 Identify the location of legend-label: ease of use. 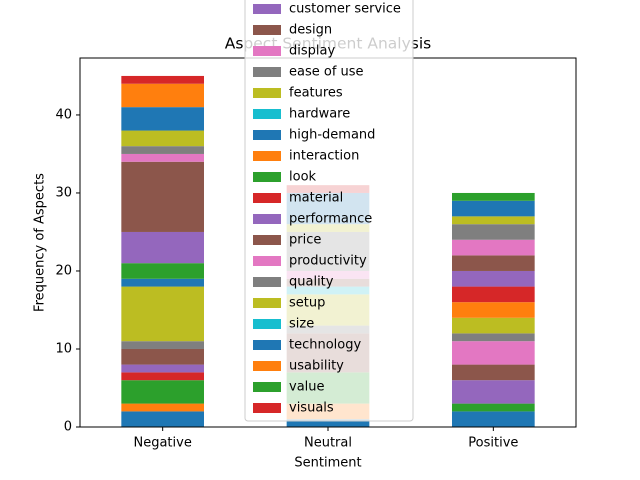
(326, 72).